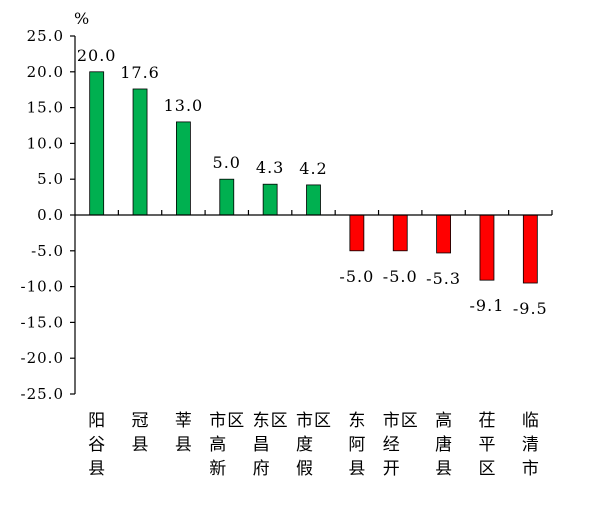  I want to click on y-tick-label: 15.0, so click(45, 108).